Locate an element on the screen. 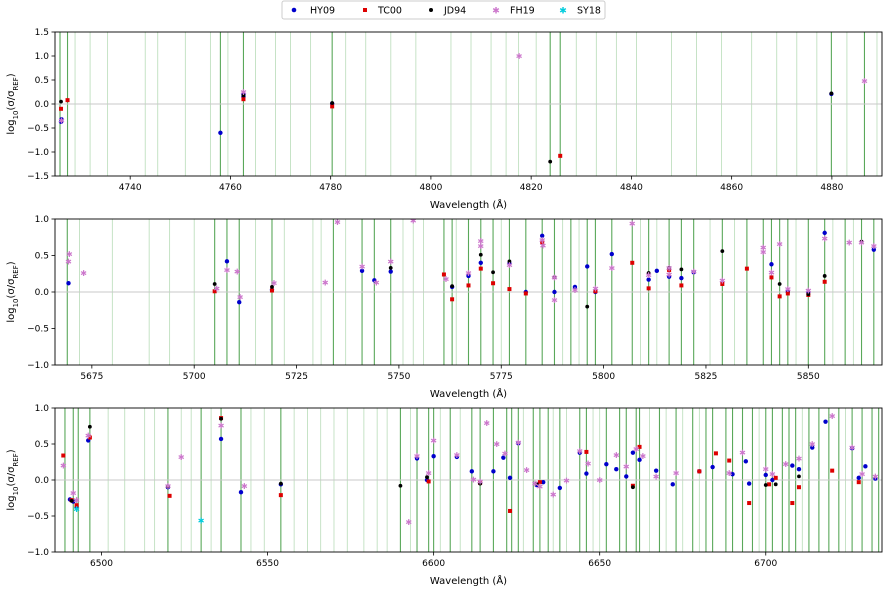  y-tick-label: 1.0 is located at coordinates (42, 57).